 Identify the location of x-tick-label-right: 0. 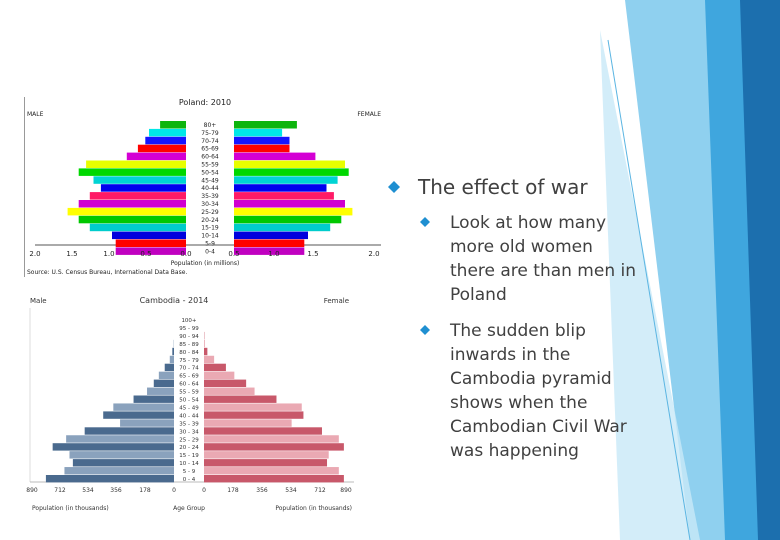
(204, 490).